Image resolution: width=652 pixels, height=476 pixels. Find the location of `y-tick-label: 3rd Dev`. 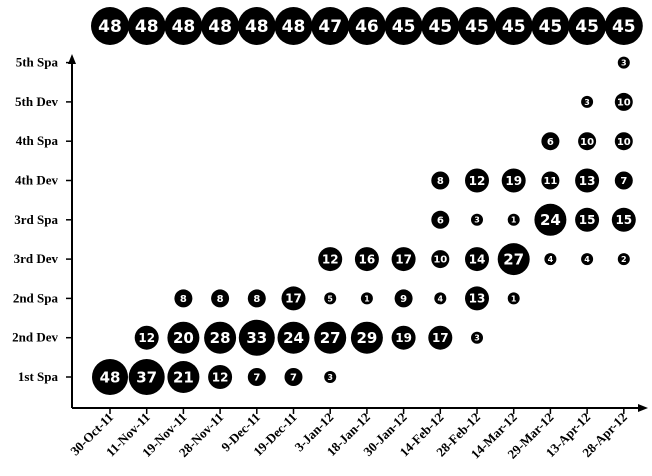

y-tick-label: 3rd Dev is located at coordinates (36, 258).